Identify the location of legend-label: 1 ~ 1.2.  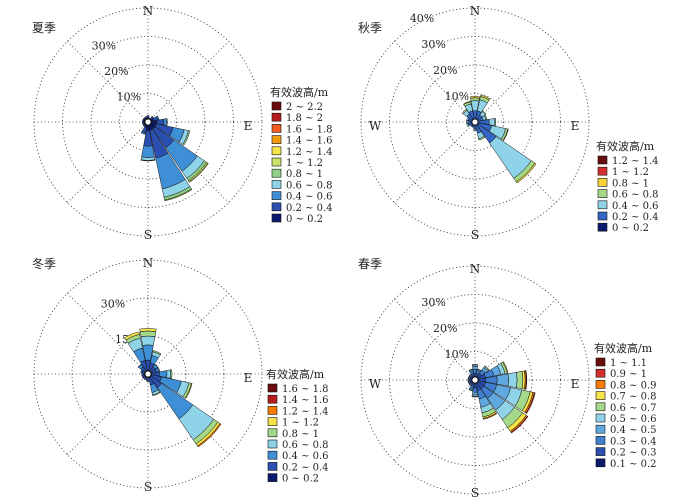
(300, 423).